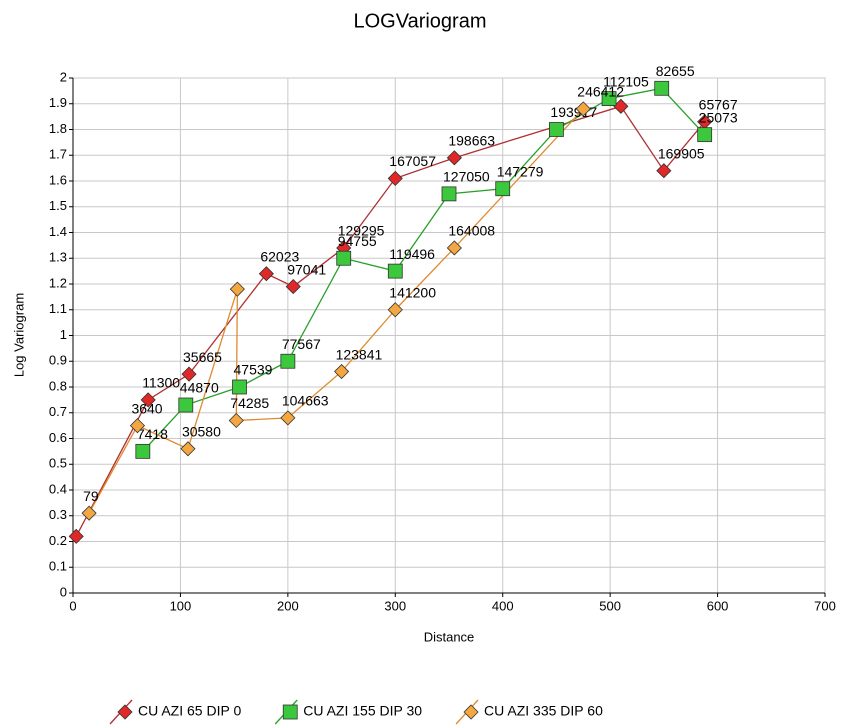 The width and height of the screenshot is (841, 728). What do you see at coordinates (161, 383) in the screenshot?
I see `point-label: 11300` at bounding box center [161, 383].